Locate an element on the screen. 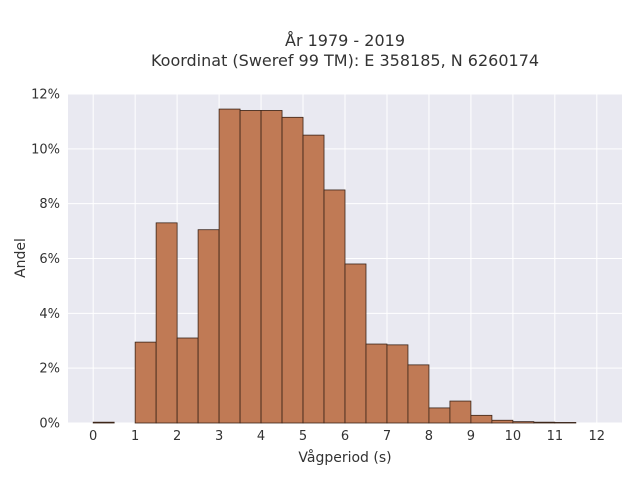  y-tick-label: 0% is located at coordinates (49, 424).